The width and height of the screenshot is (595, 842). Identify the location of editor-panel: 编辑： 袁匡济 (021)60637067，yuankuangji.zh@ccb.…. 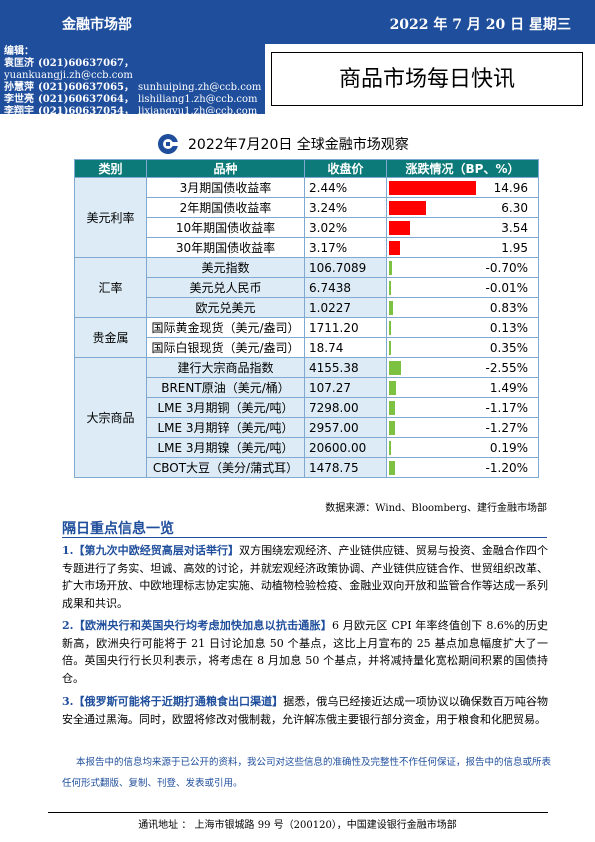
(132, 80).